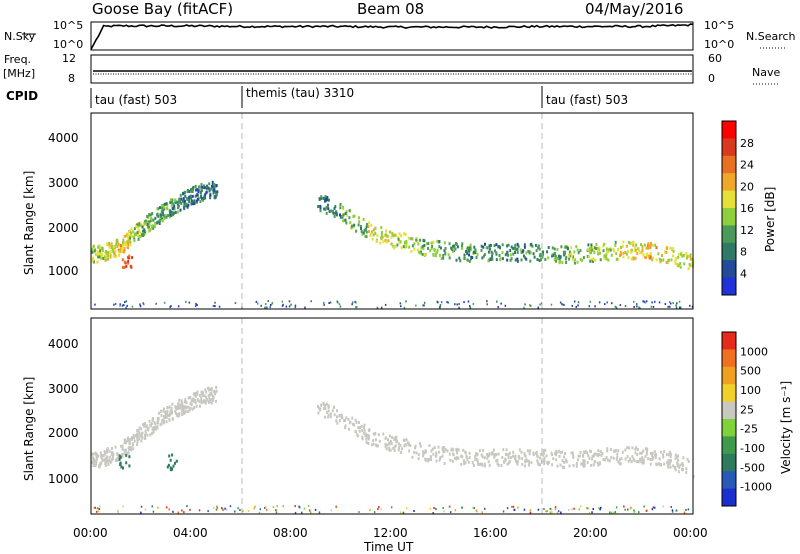  I want to click on power-colorbar-tick: 20, so click(747, 186).